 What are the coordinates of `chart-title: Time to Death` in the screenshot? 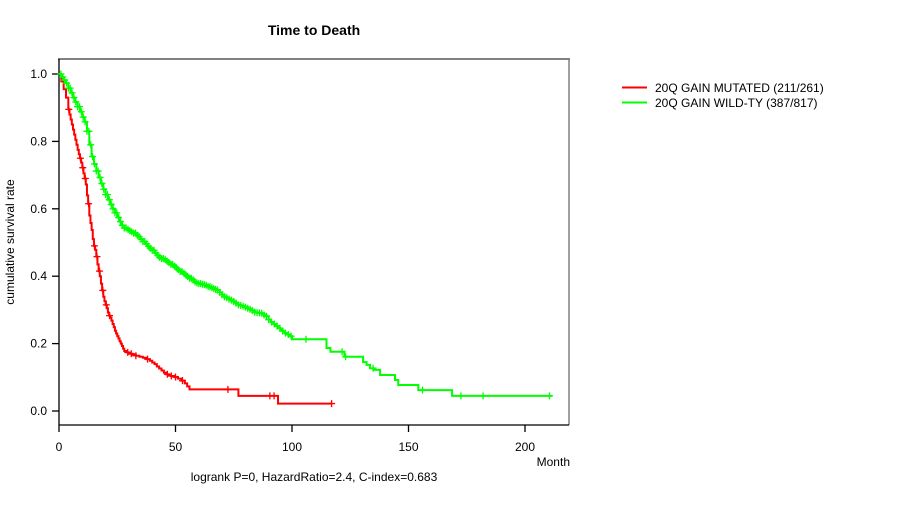 It's located at (314, 30).